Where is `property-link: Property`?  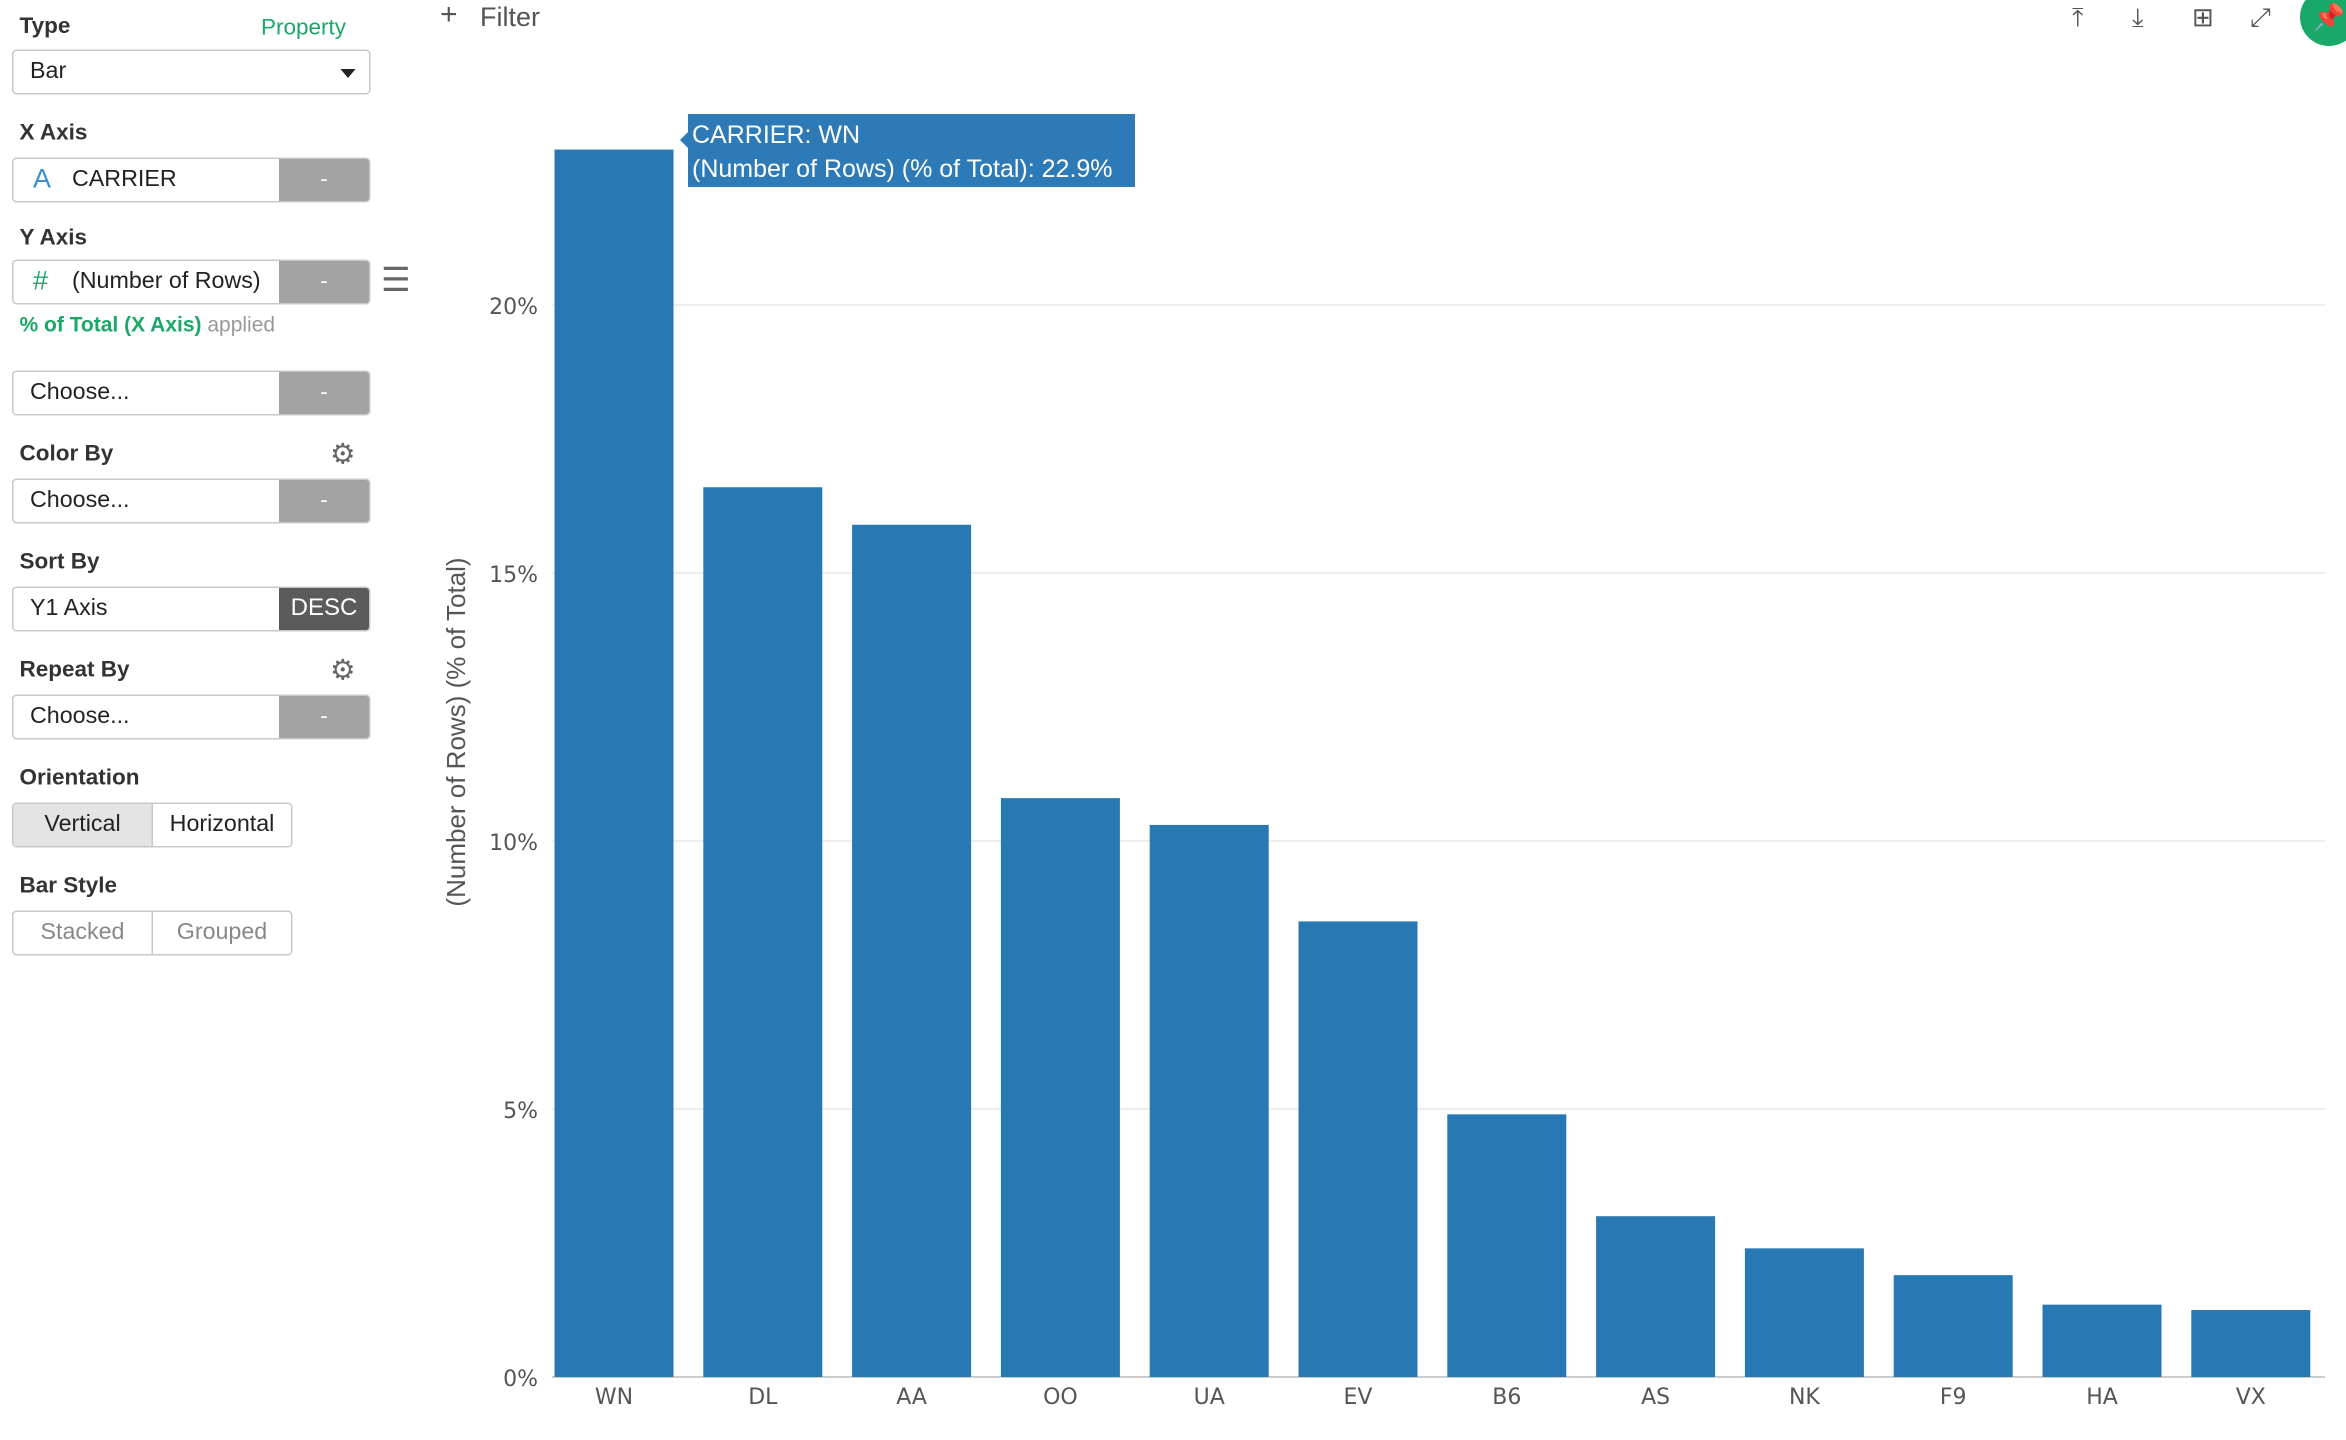 property-link: Property is located at coordinates (304, 28).